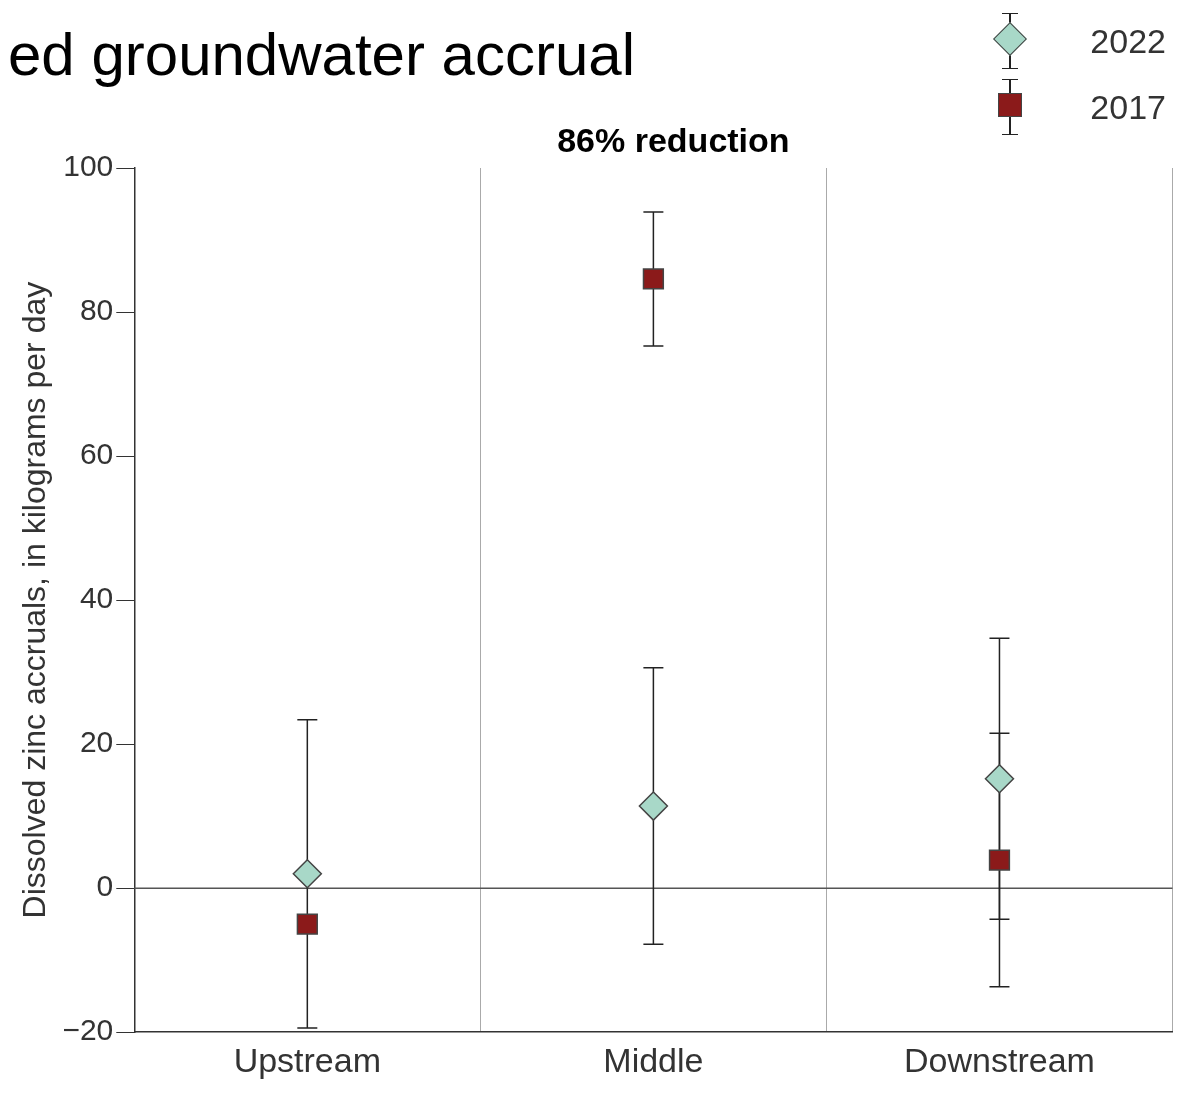  Describe the element at coordinates (88, 1030) in the screenshot. I see `y-tick-label: −20` at that location.